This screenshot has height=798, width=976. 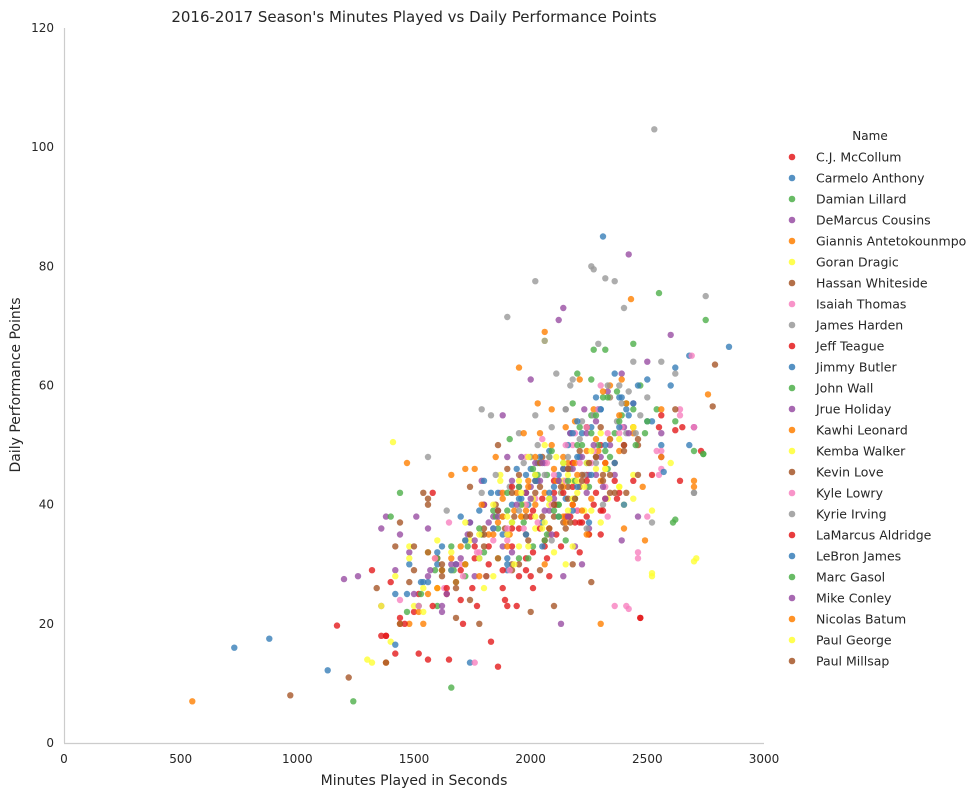 I want to click on legend-label: Giannis Antetokounmpo, so click(x=891, y=241).